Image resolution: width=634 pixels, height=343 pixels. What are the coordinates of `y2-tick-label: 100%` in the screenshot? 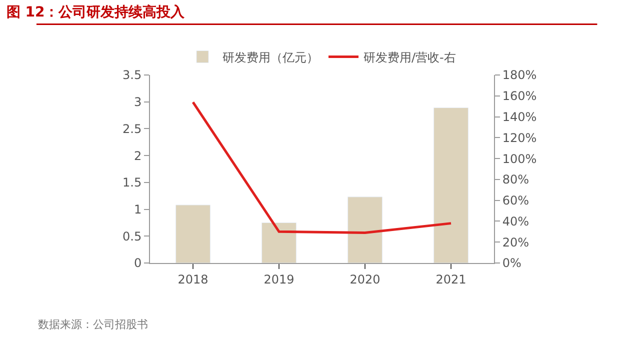 It's located at (519, 159).